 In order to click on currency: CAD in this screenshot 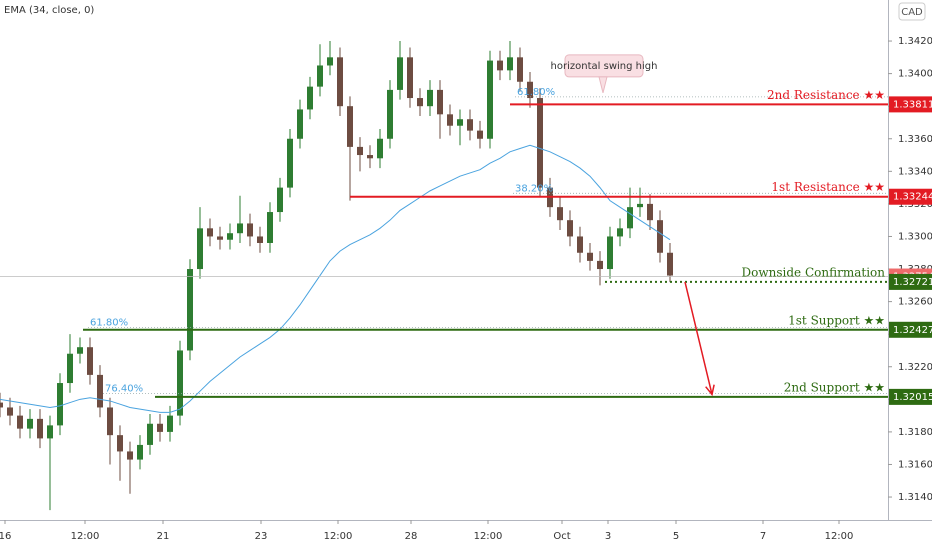, I will do `click(912, 12)`.